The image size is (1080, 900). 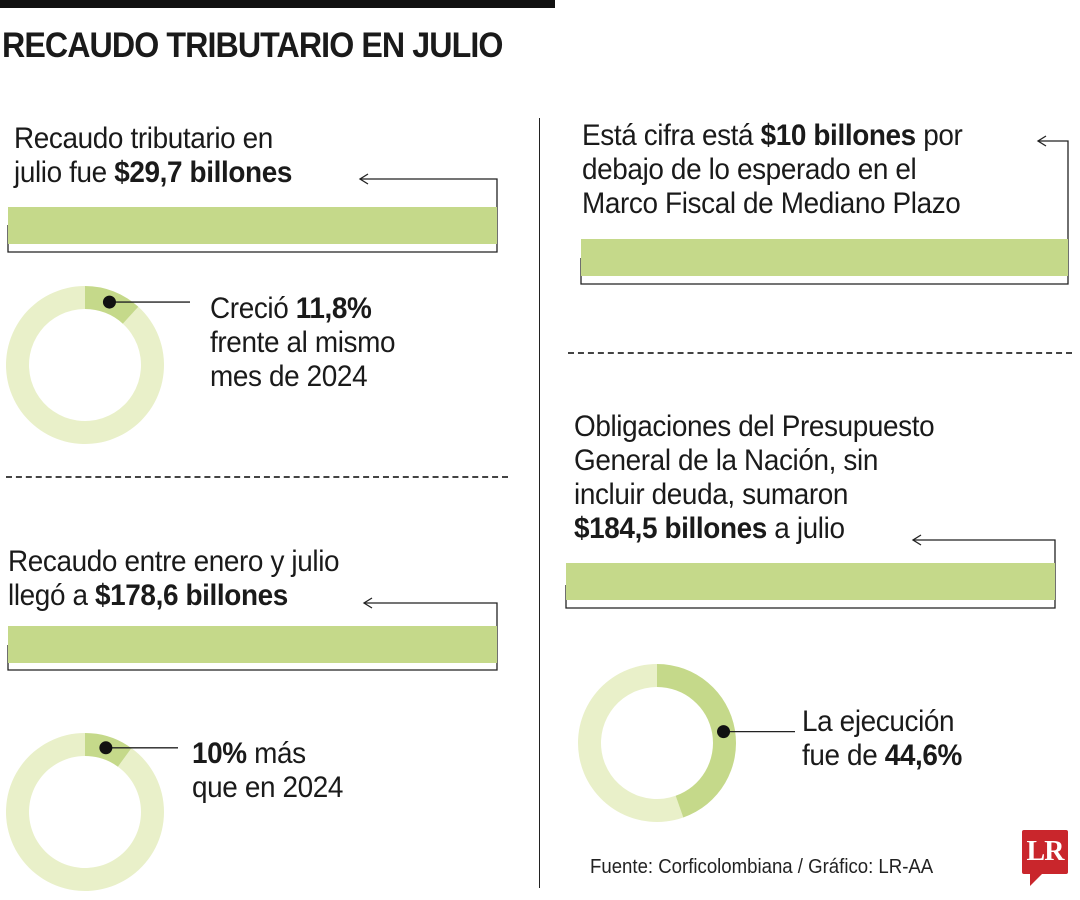 I want to click on text-line: La ejecución, so click(x=878, y=721).